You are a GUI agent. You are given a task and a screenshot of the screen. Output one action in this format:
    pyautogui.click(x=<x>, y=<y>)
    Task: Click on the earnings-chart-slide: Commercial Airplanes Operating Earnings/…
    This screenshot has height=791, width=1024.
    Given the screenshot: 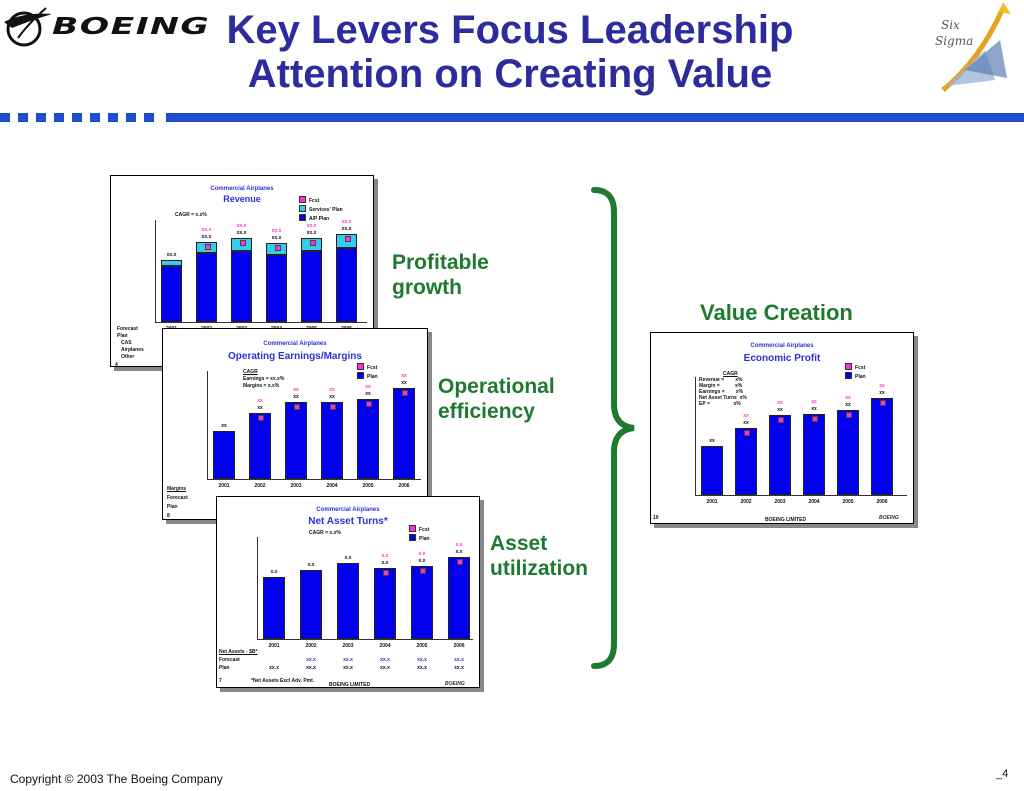 What is the action you would take?
    pyautogui.click(x=295, y=424)
    